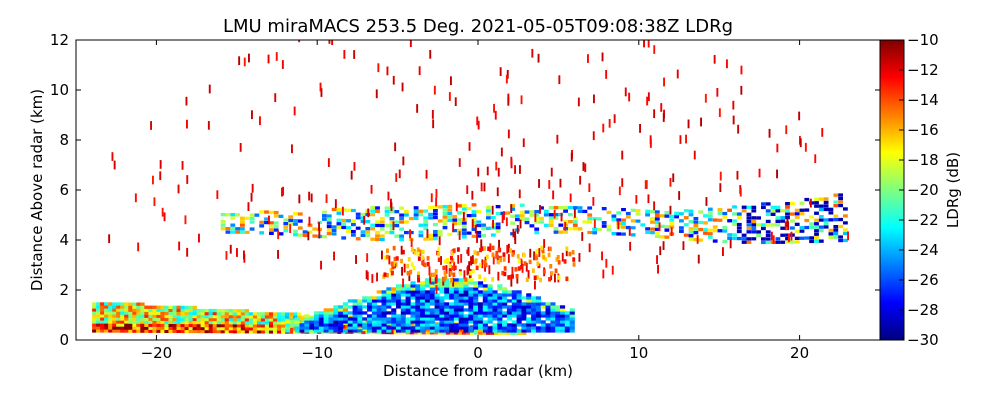 The height and width of the screenshot is (400, 1000). Describe the element at coordinates (64, 240) in the screenshot. I see `y-tick-label: 4` at that location.